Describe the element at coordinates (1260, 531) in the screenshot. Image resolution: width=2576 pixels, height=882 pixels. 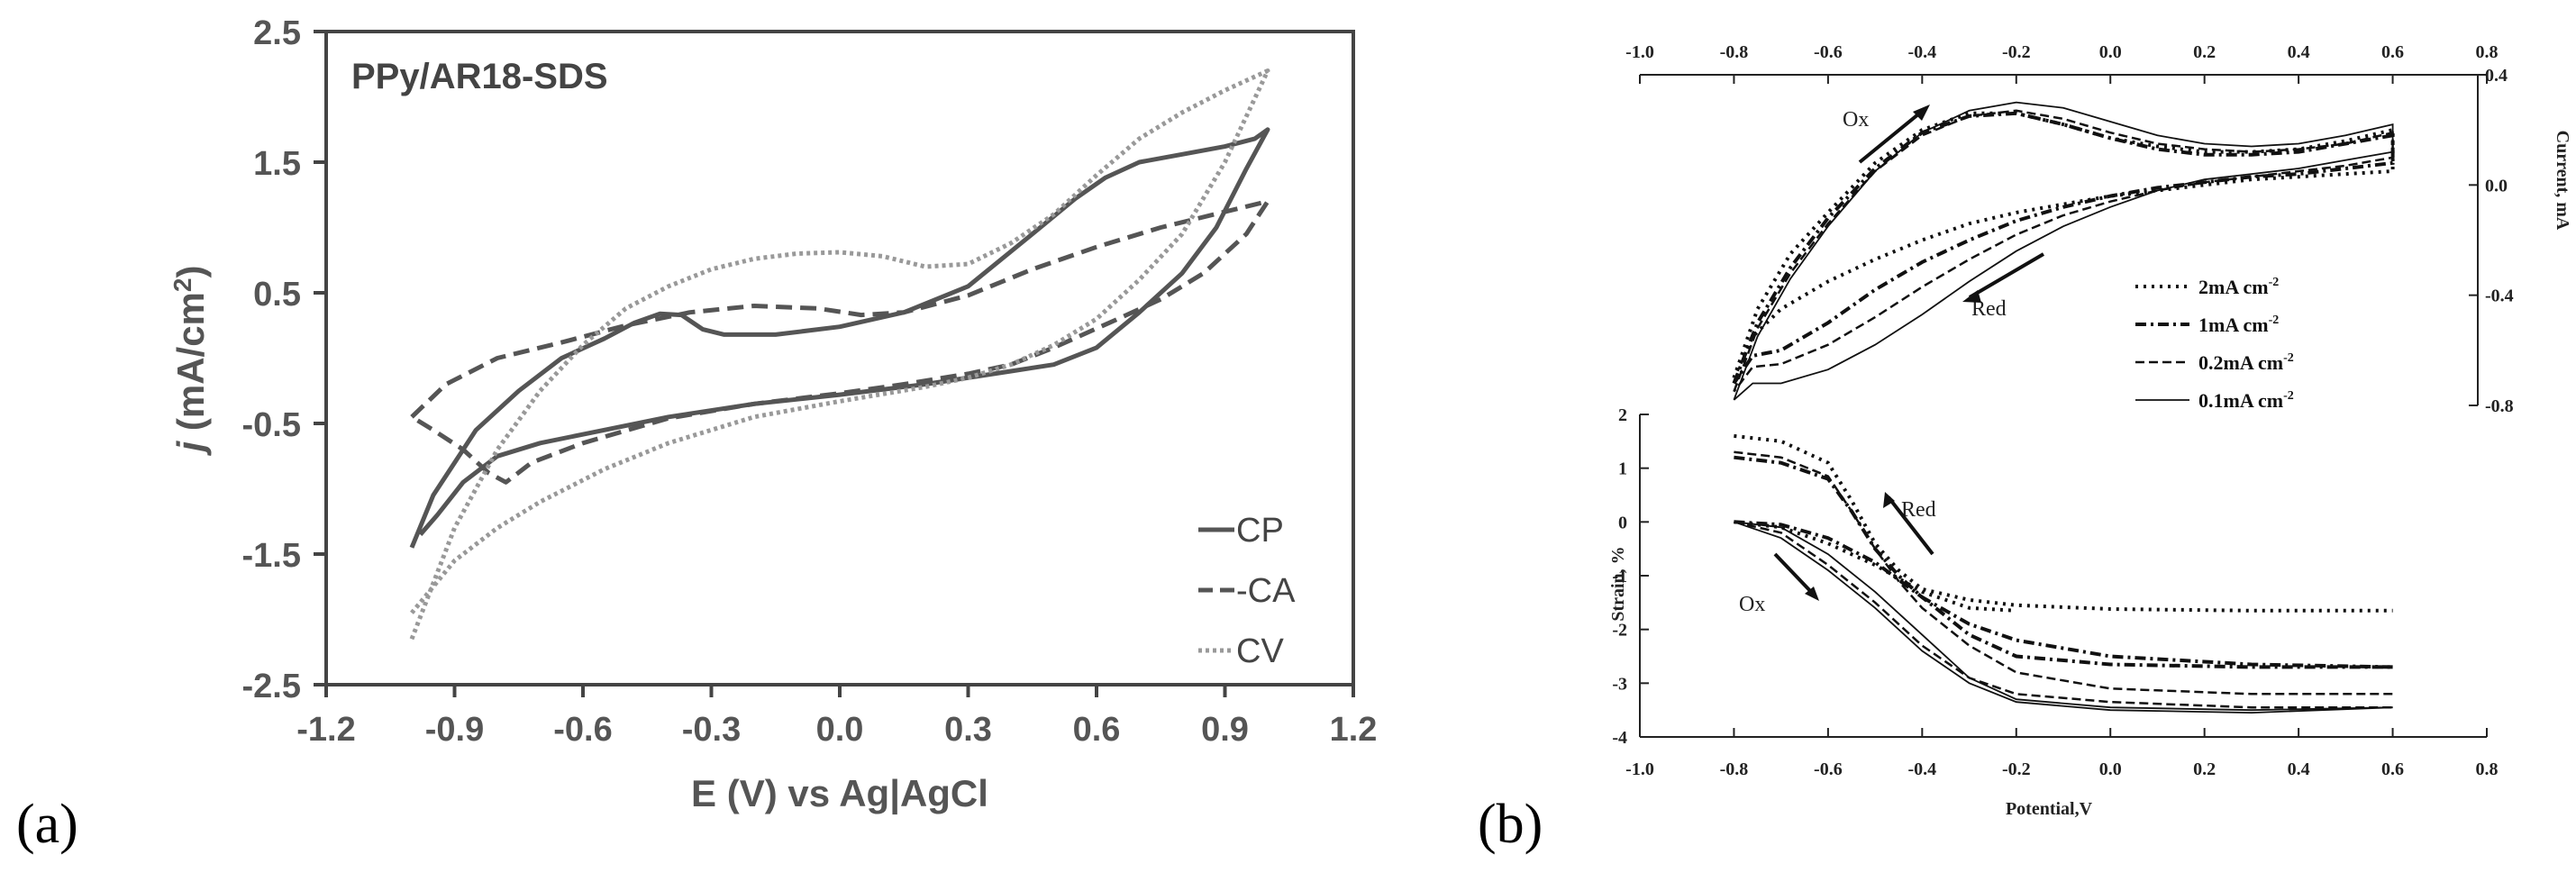
I see `legend-cp-label: CP` at that location.